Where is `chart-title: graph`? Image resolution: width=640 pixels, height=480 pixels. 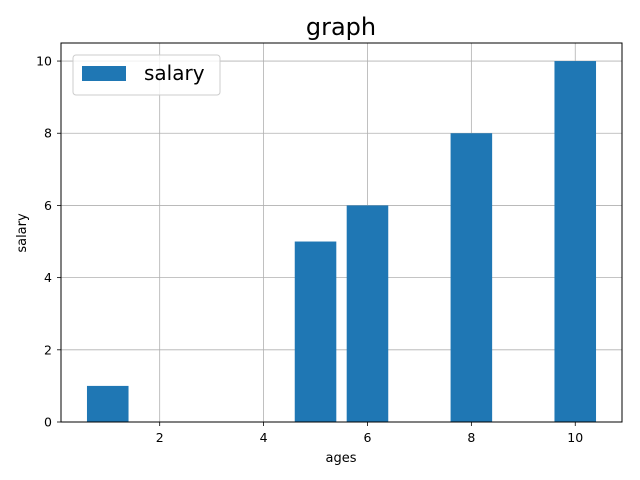
chart-title: graph is located at coordinates (341, 27).